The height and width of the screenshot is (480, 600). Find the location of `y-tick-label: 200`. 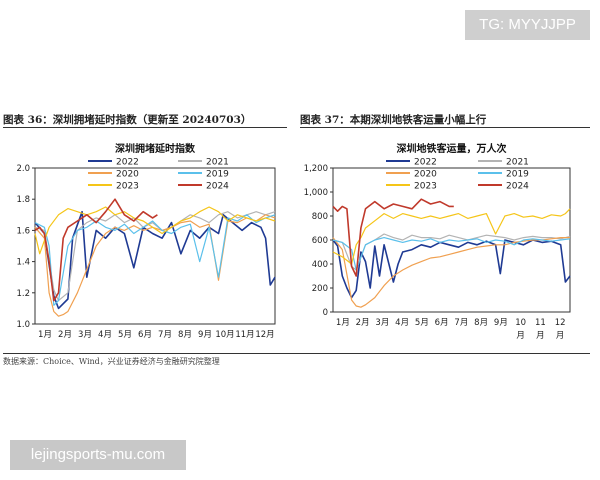

y-tick-label: 200 is located at coordinates (320, 289).